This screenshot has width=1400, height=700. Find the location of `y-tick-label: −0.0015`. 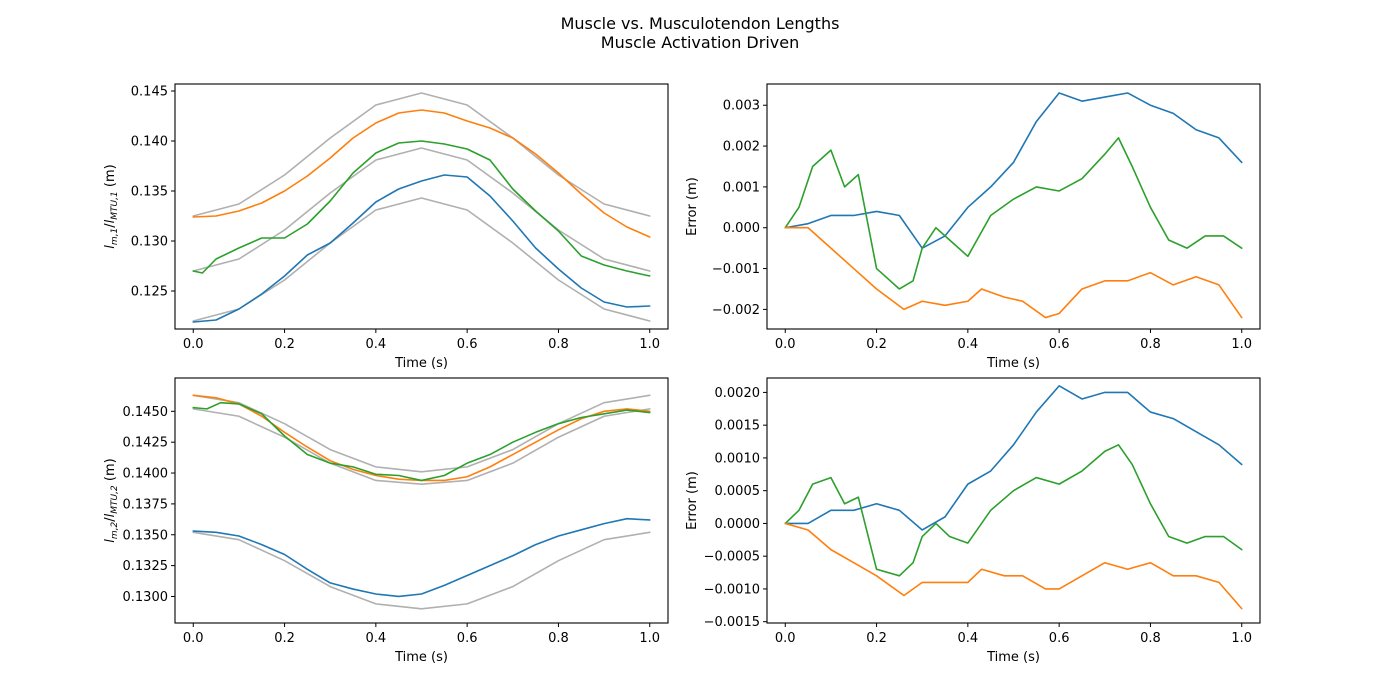

y-tick-label: −0.0015 is located at coordinates (732, 622).